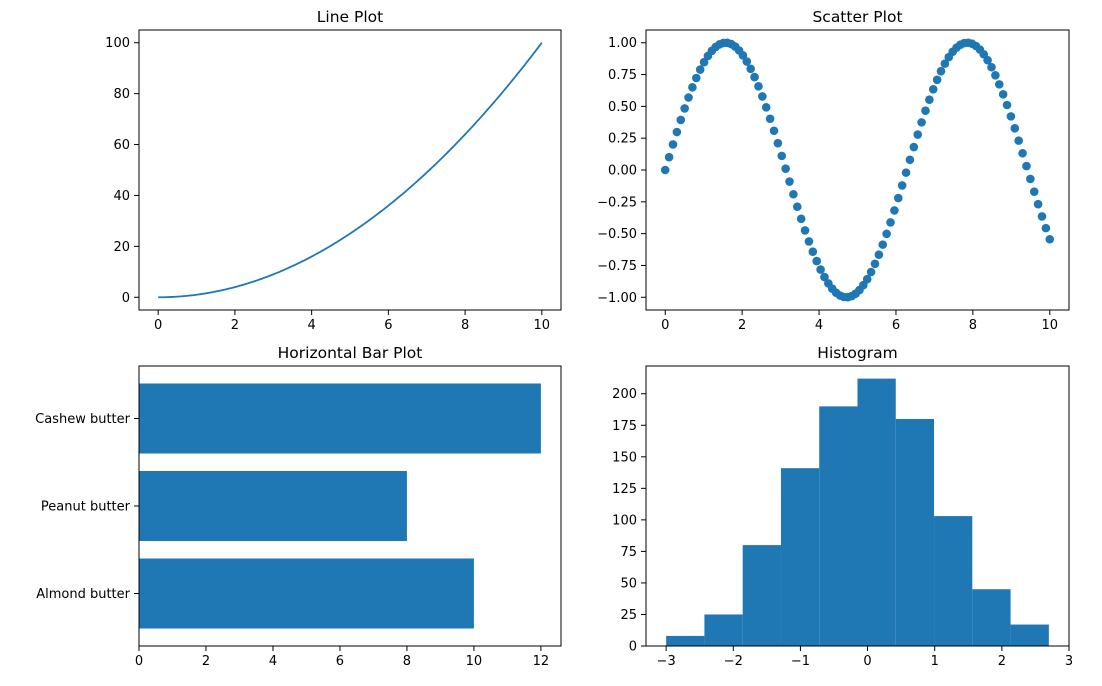  I want to click on plot-title: Scatter Plot, so click(857, 17).